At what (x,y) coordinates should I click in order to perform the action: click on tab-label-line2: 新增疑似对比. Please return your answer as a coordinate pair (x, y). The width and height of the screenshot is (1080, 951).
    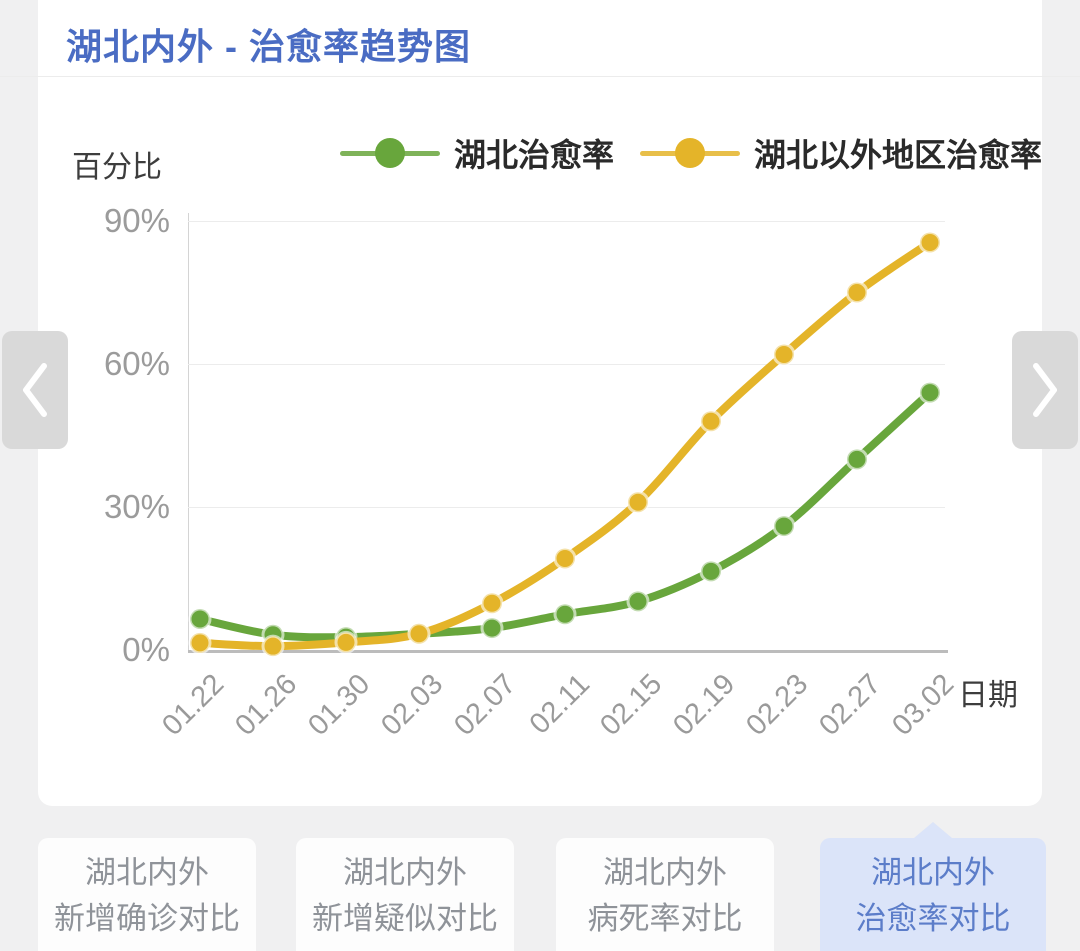
    Looking at the image, I should click on (405, 918).